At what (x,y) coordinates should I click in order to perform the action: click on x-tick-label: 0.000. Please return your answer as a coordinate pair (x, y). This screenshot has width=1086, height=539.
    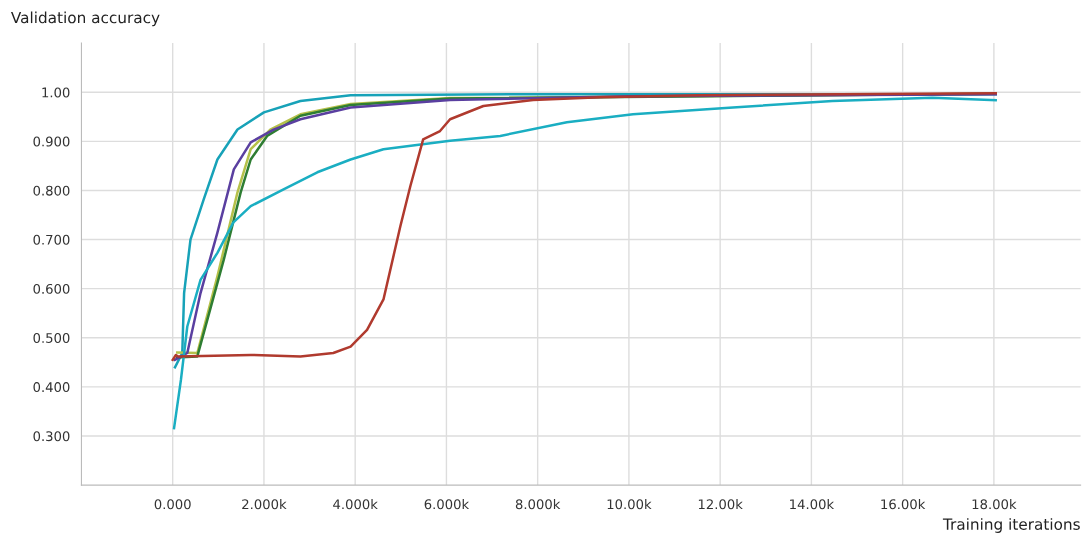
    Looking at the image, I should click on (172, 504).